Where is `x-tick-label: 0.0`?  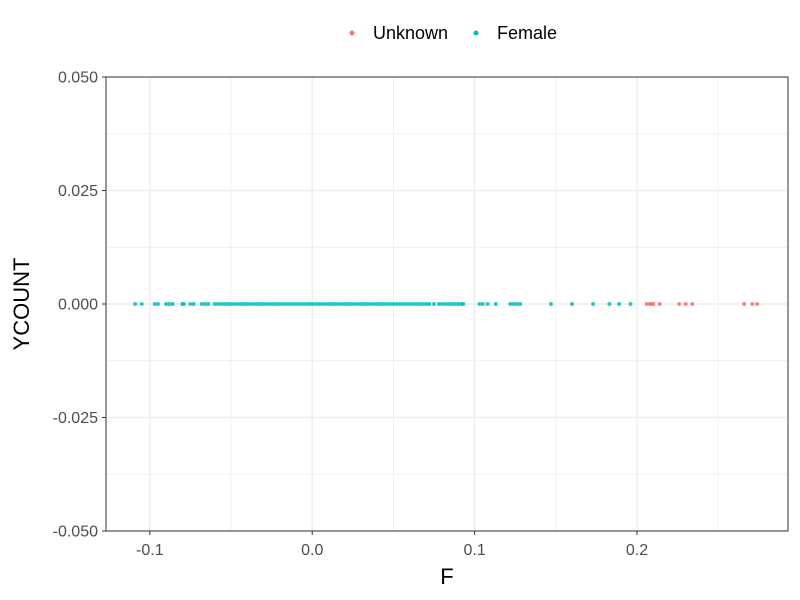 x-tick-label: 0.0 is located at coordinates (312, 550).